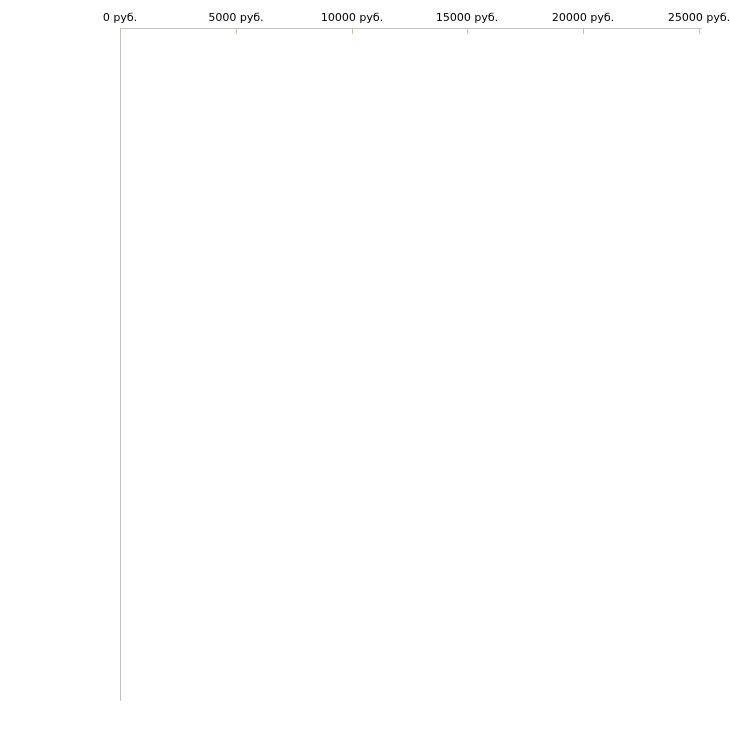 This screenshot has height=730, width=730. I want to click on x-tick-label: 5000 руб., so click(236, 17).